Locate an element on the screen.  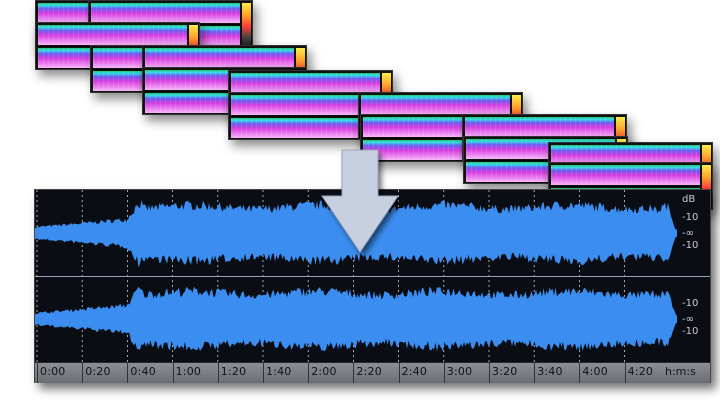
timeline-tick-label: 3:00 is located at coordinates (459, 371).